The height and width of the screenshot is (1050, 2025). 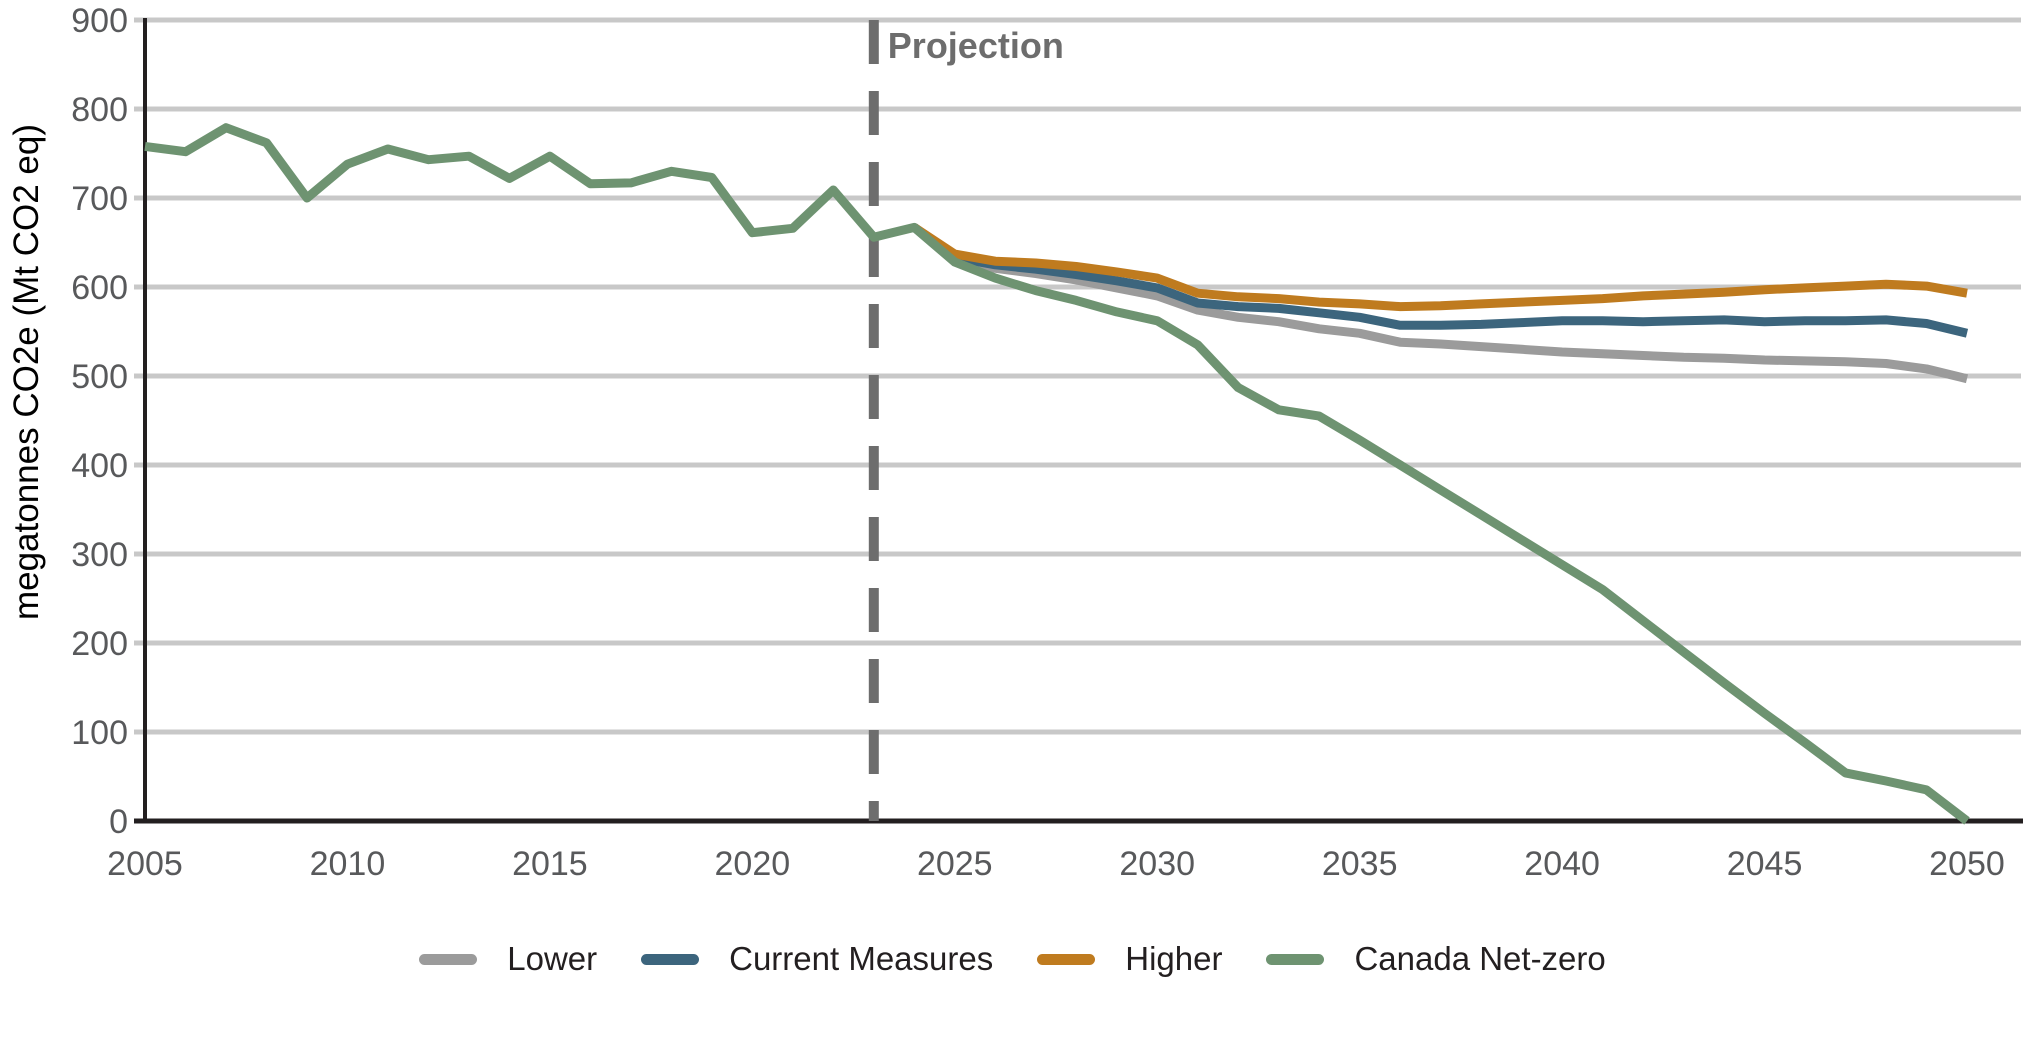 I want to click on x-tick-label-2040: 2040, so click(x=1562, y=864).